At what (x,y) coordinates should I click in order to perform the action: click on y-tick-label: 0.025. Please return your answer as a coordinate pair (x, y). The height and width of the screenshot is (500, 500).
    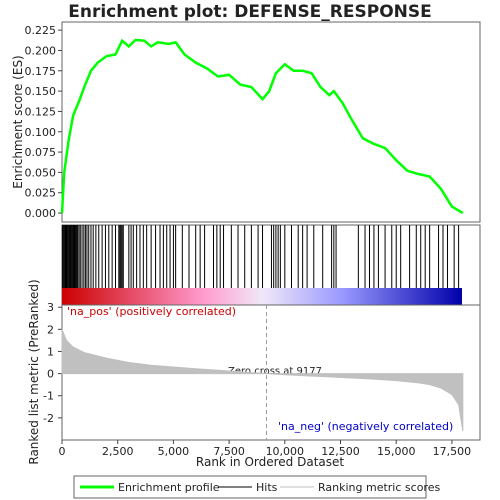
    Looking at the image, I should click on (41, 193).